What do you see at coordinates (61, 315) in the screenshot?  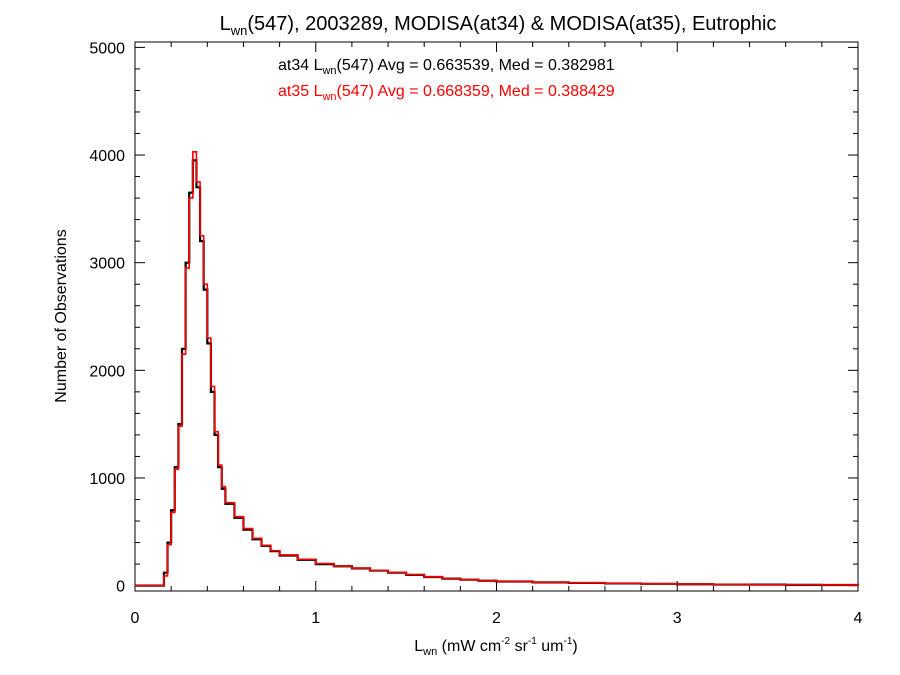 I see `y-axis-label: Number of Observations` at bounding box center [61, 315].